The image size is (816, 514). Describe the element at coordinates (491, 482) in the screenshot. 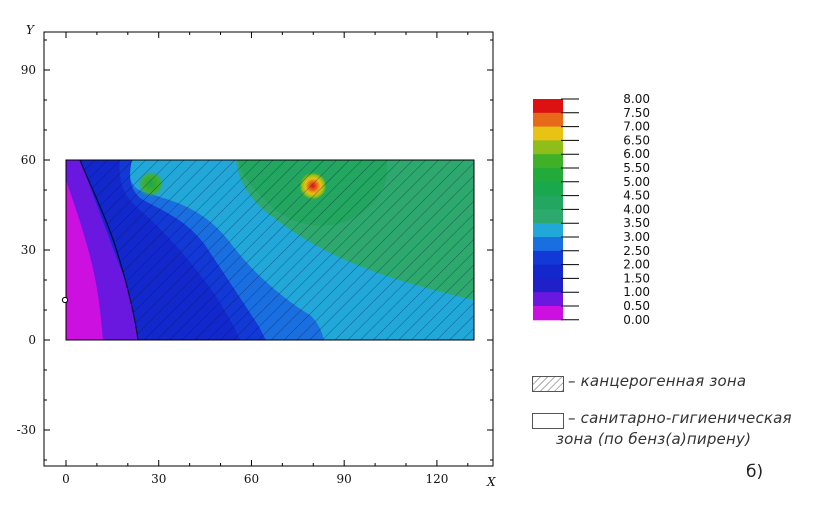

I see `x-axis-label: X` at that location.